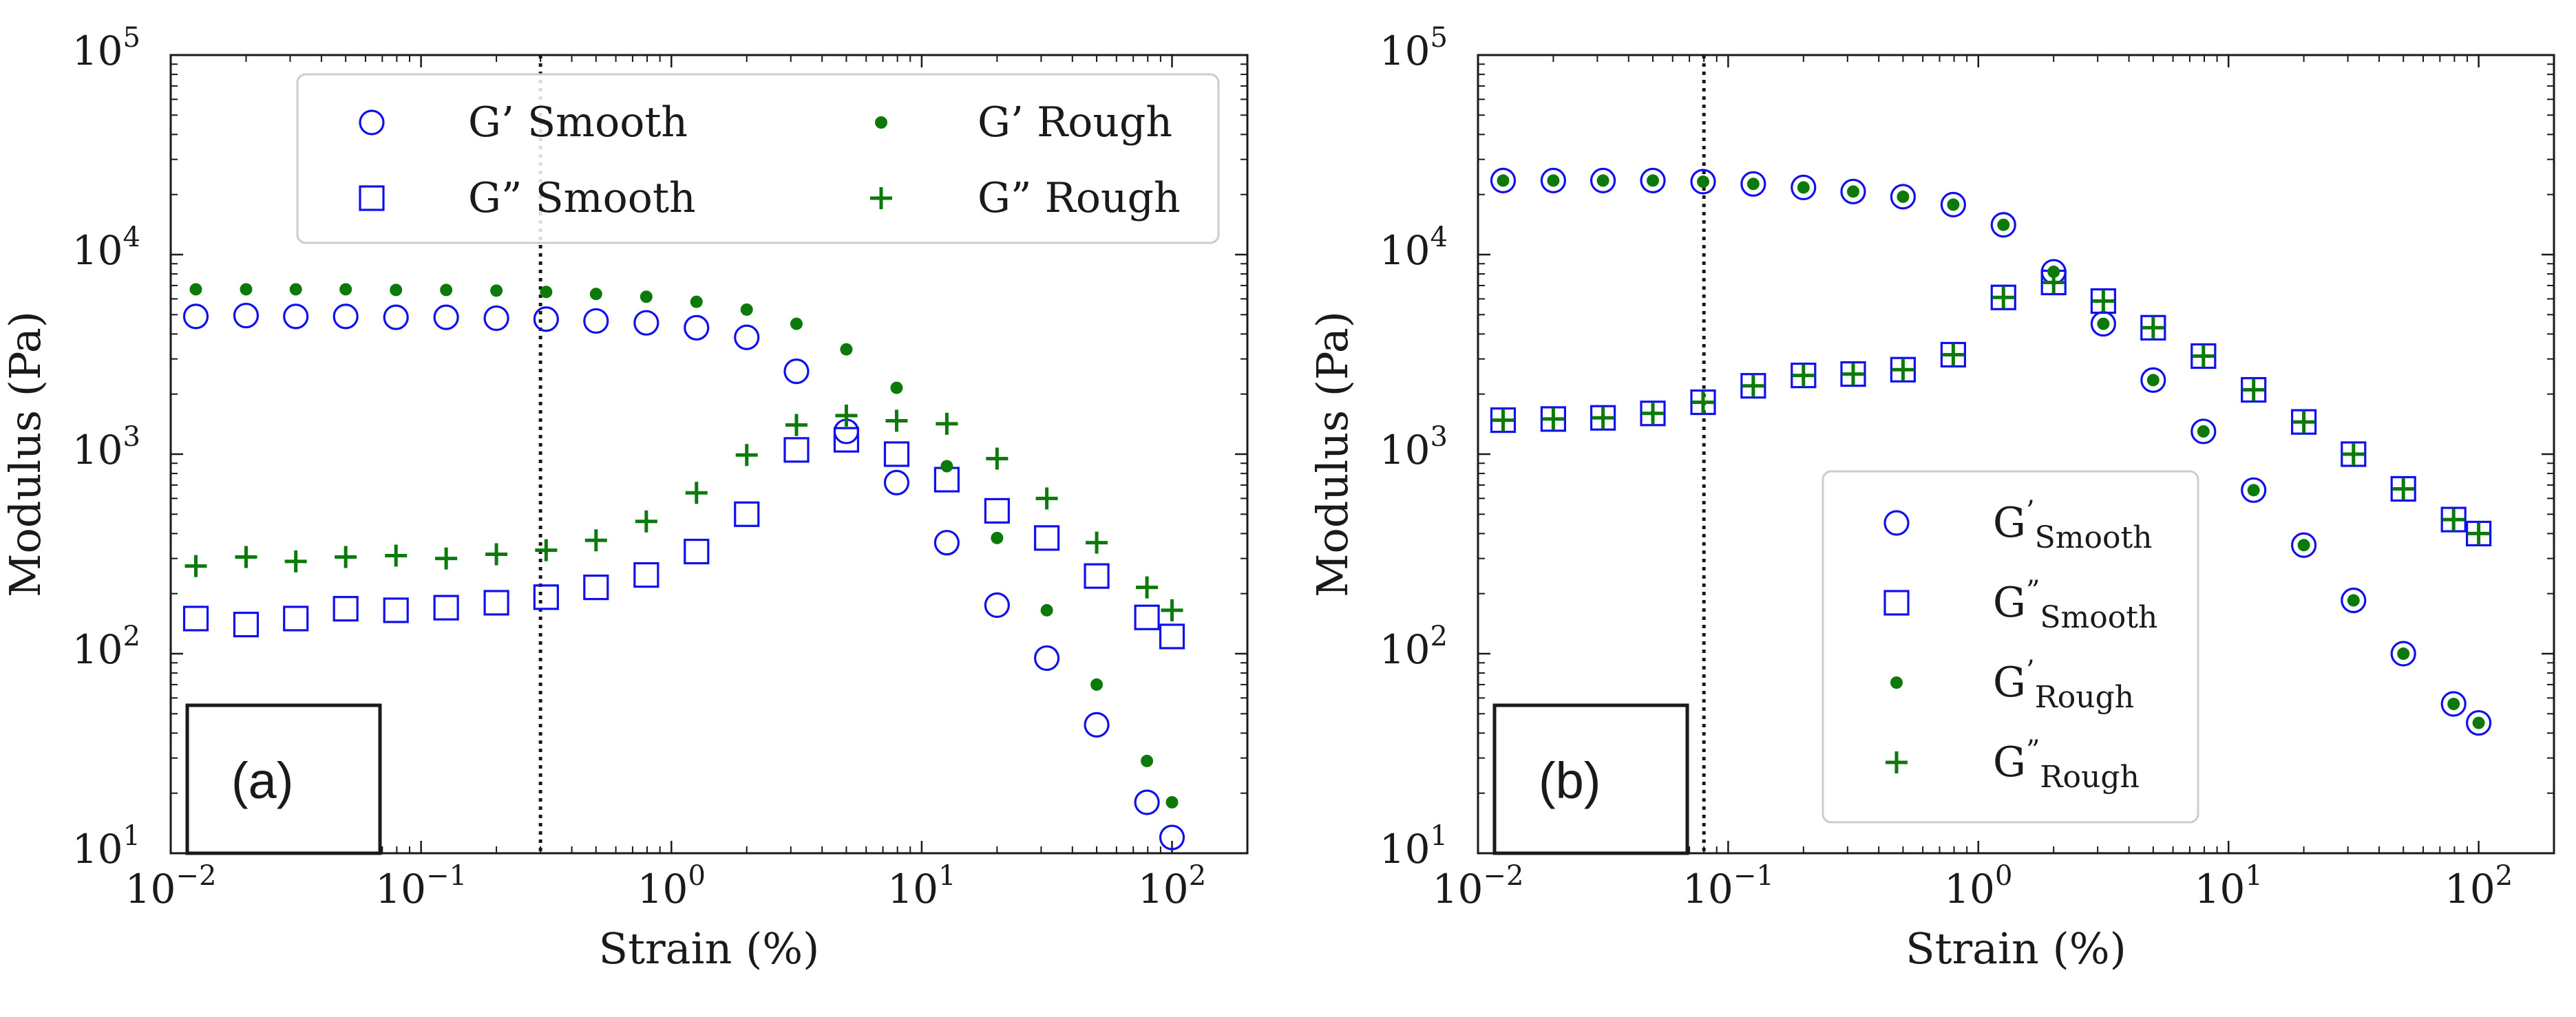  Describe the element at coordinates (1978, 886) in the screenshot. I see `x-tick-label: 10⁰` at that location.